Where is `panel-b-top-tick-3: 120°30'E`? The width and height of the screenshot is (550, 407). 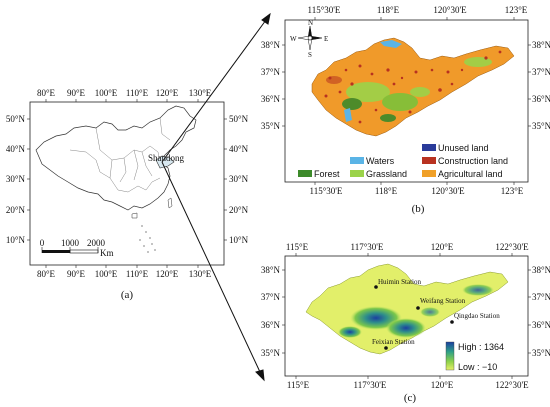 panel-b-top-tick-3: 120°30'E is located at coordinates (450, 10).